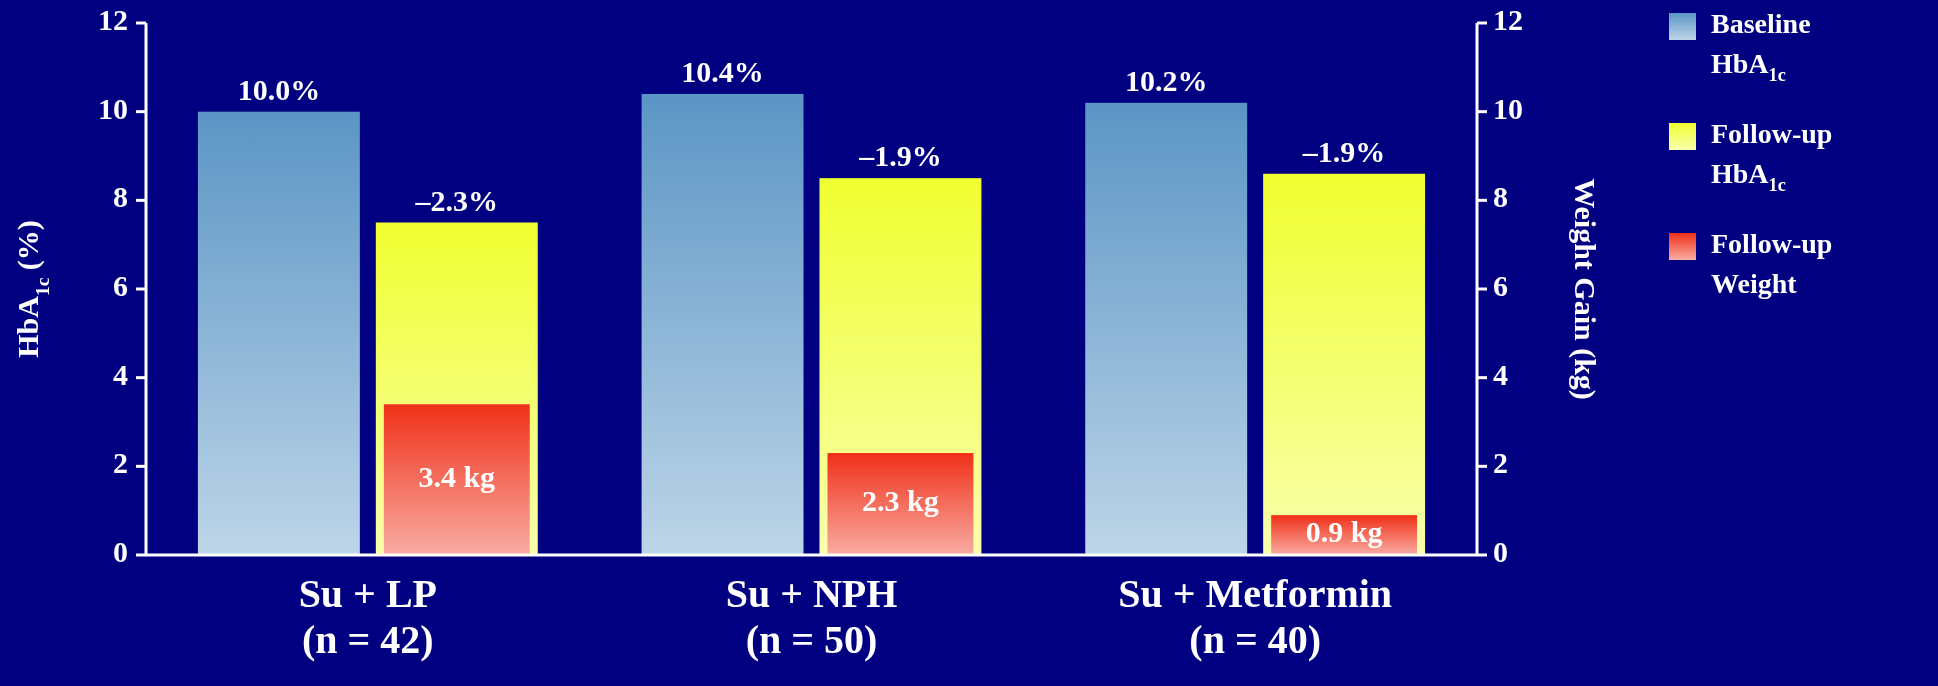 The width and height of the screenshot is (1938, 686). What do you see at coordinates (1500, 551) in the screenshot?
I see `y2-tick-label: 0` at bounding box center [1500, 551].